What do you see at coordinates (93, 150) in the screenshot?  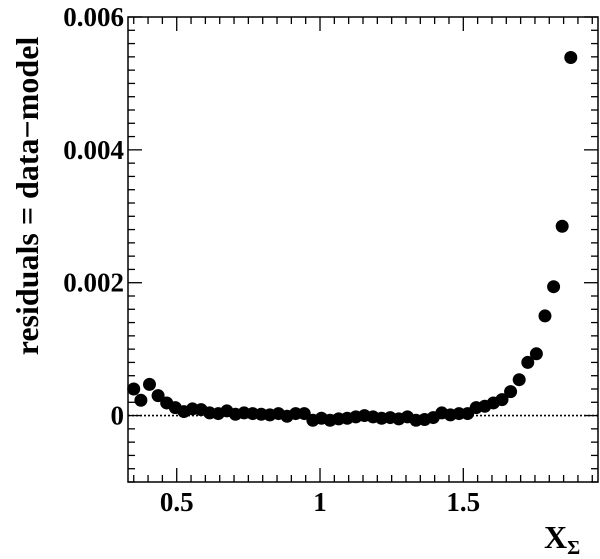 I see `y-tick-label: 0.004` at bounding box center [93, 150].